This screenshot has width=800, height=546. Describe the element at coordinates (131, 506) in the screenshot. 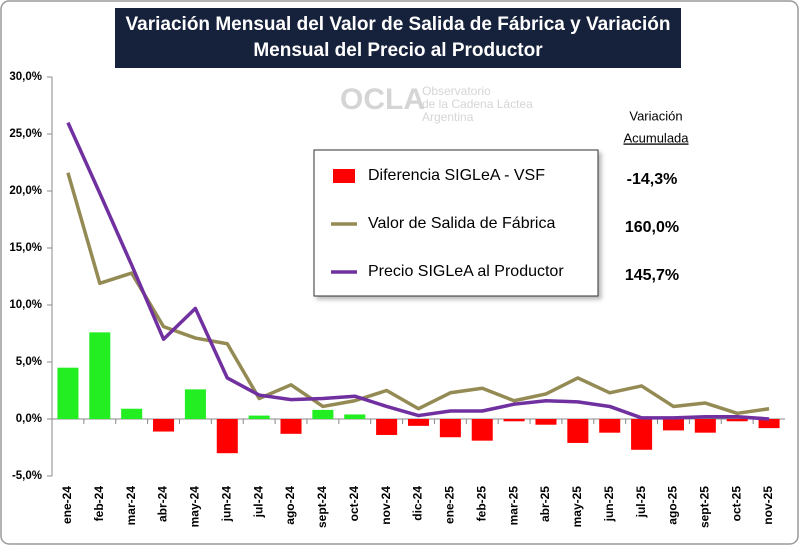

I see `x-tick-label: mar-24` at that location.